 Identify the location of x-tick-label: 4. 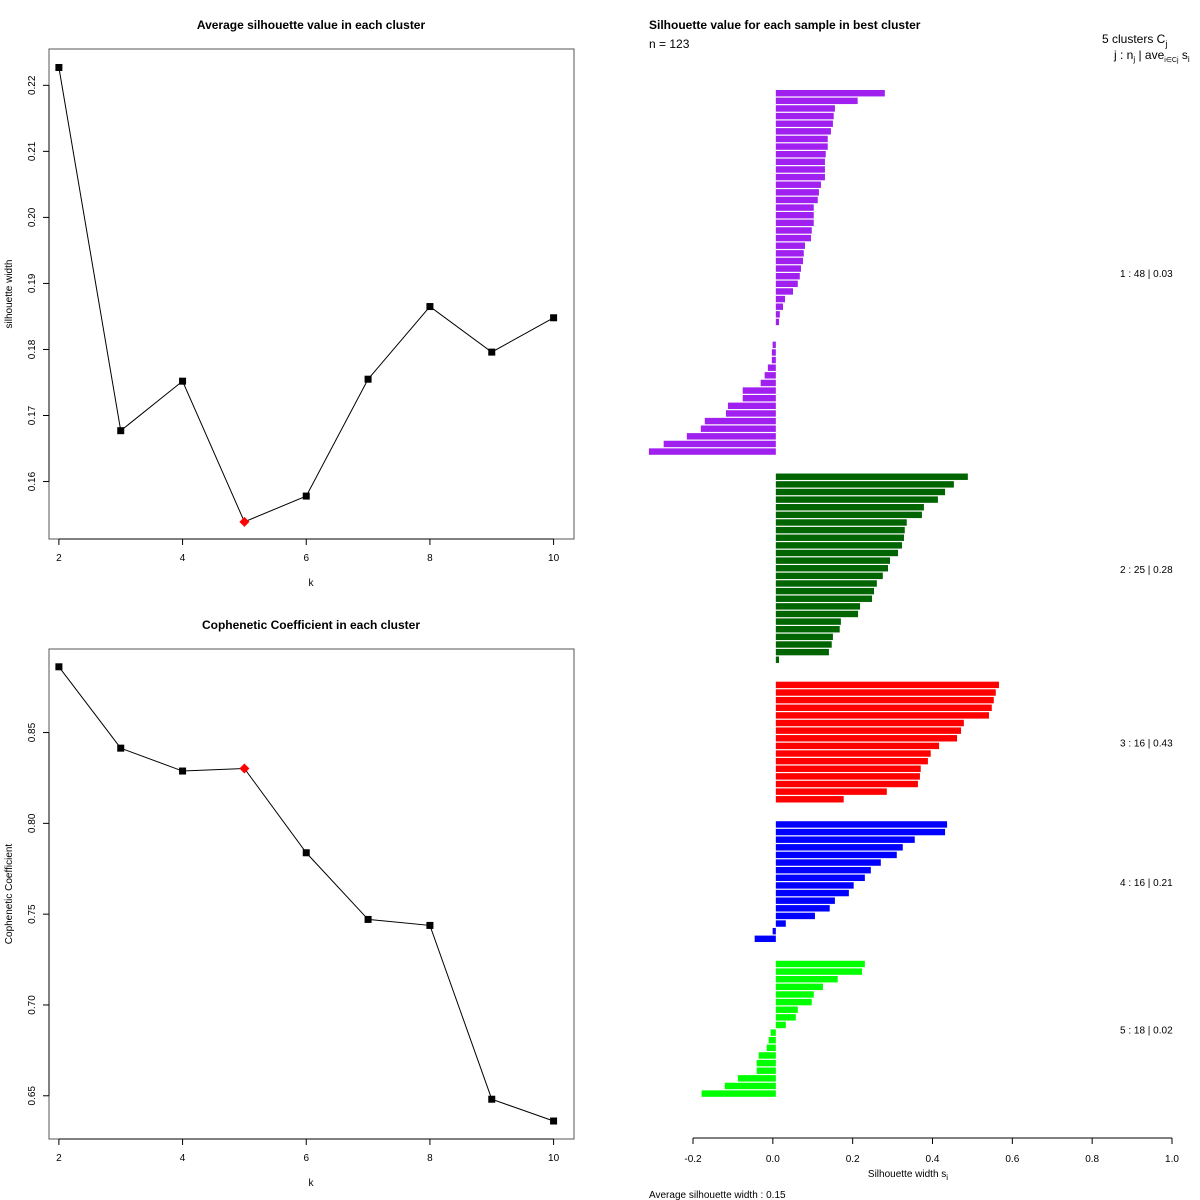
(183, 558).